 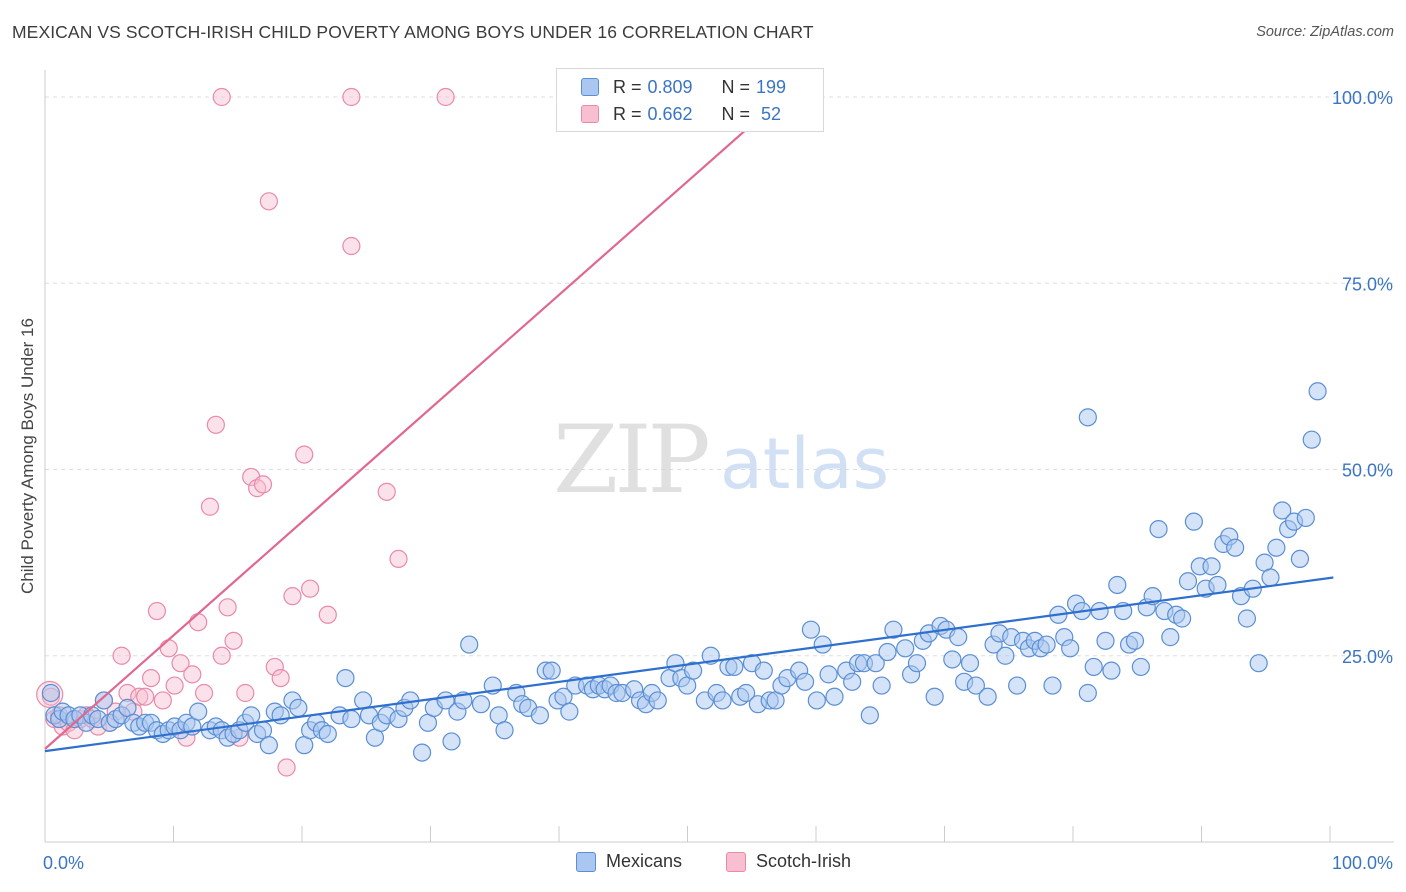 What do you see at coordinates (1325, 32) in the screenshot?
I see `source-credit: Source: ZipAtlas.com` at bounding box center [1325, 32].